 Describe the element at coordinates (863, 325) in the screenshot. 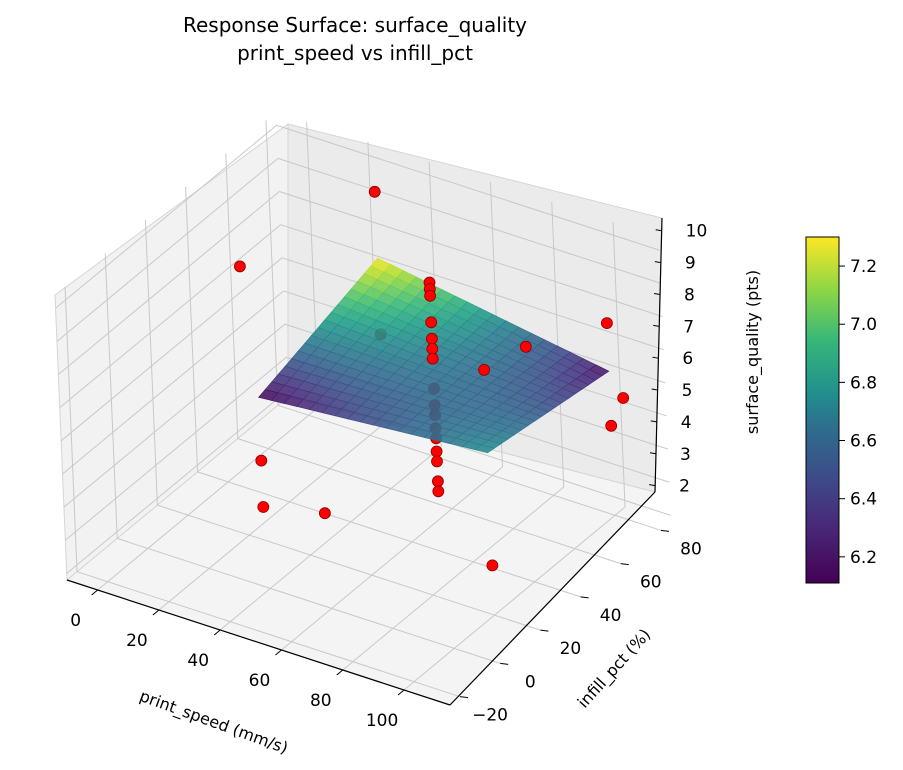

I see `colorbar-tick-label: 7.0` at that location.